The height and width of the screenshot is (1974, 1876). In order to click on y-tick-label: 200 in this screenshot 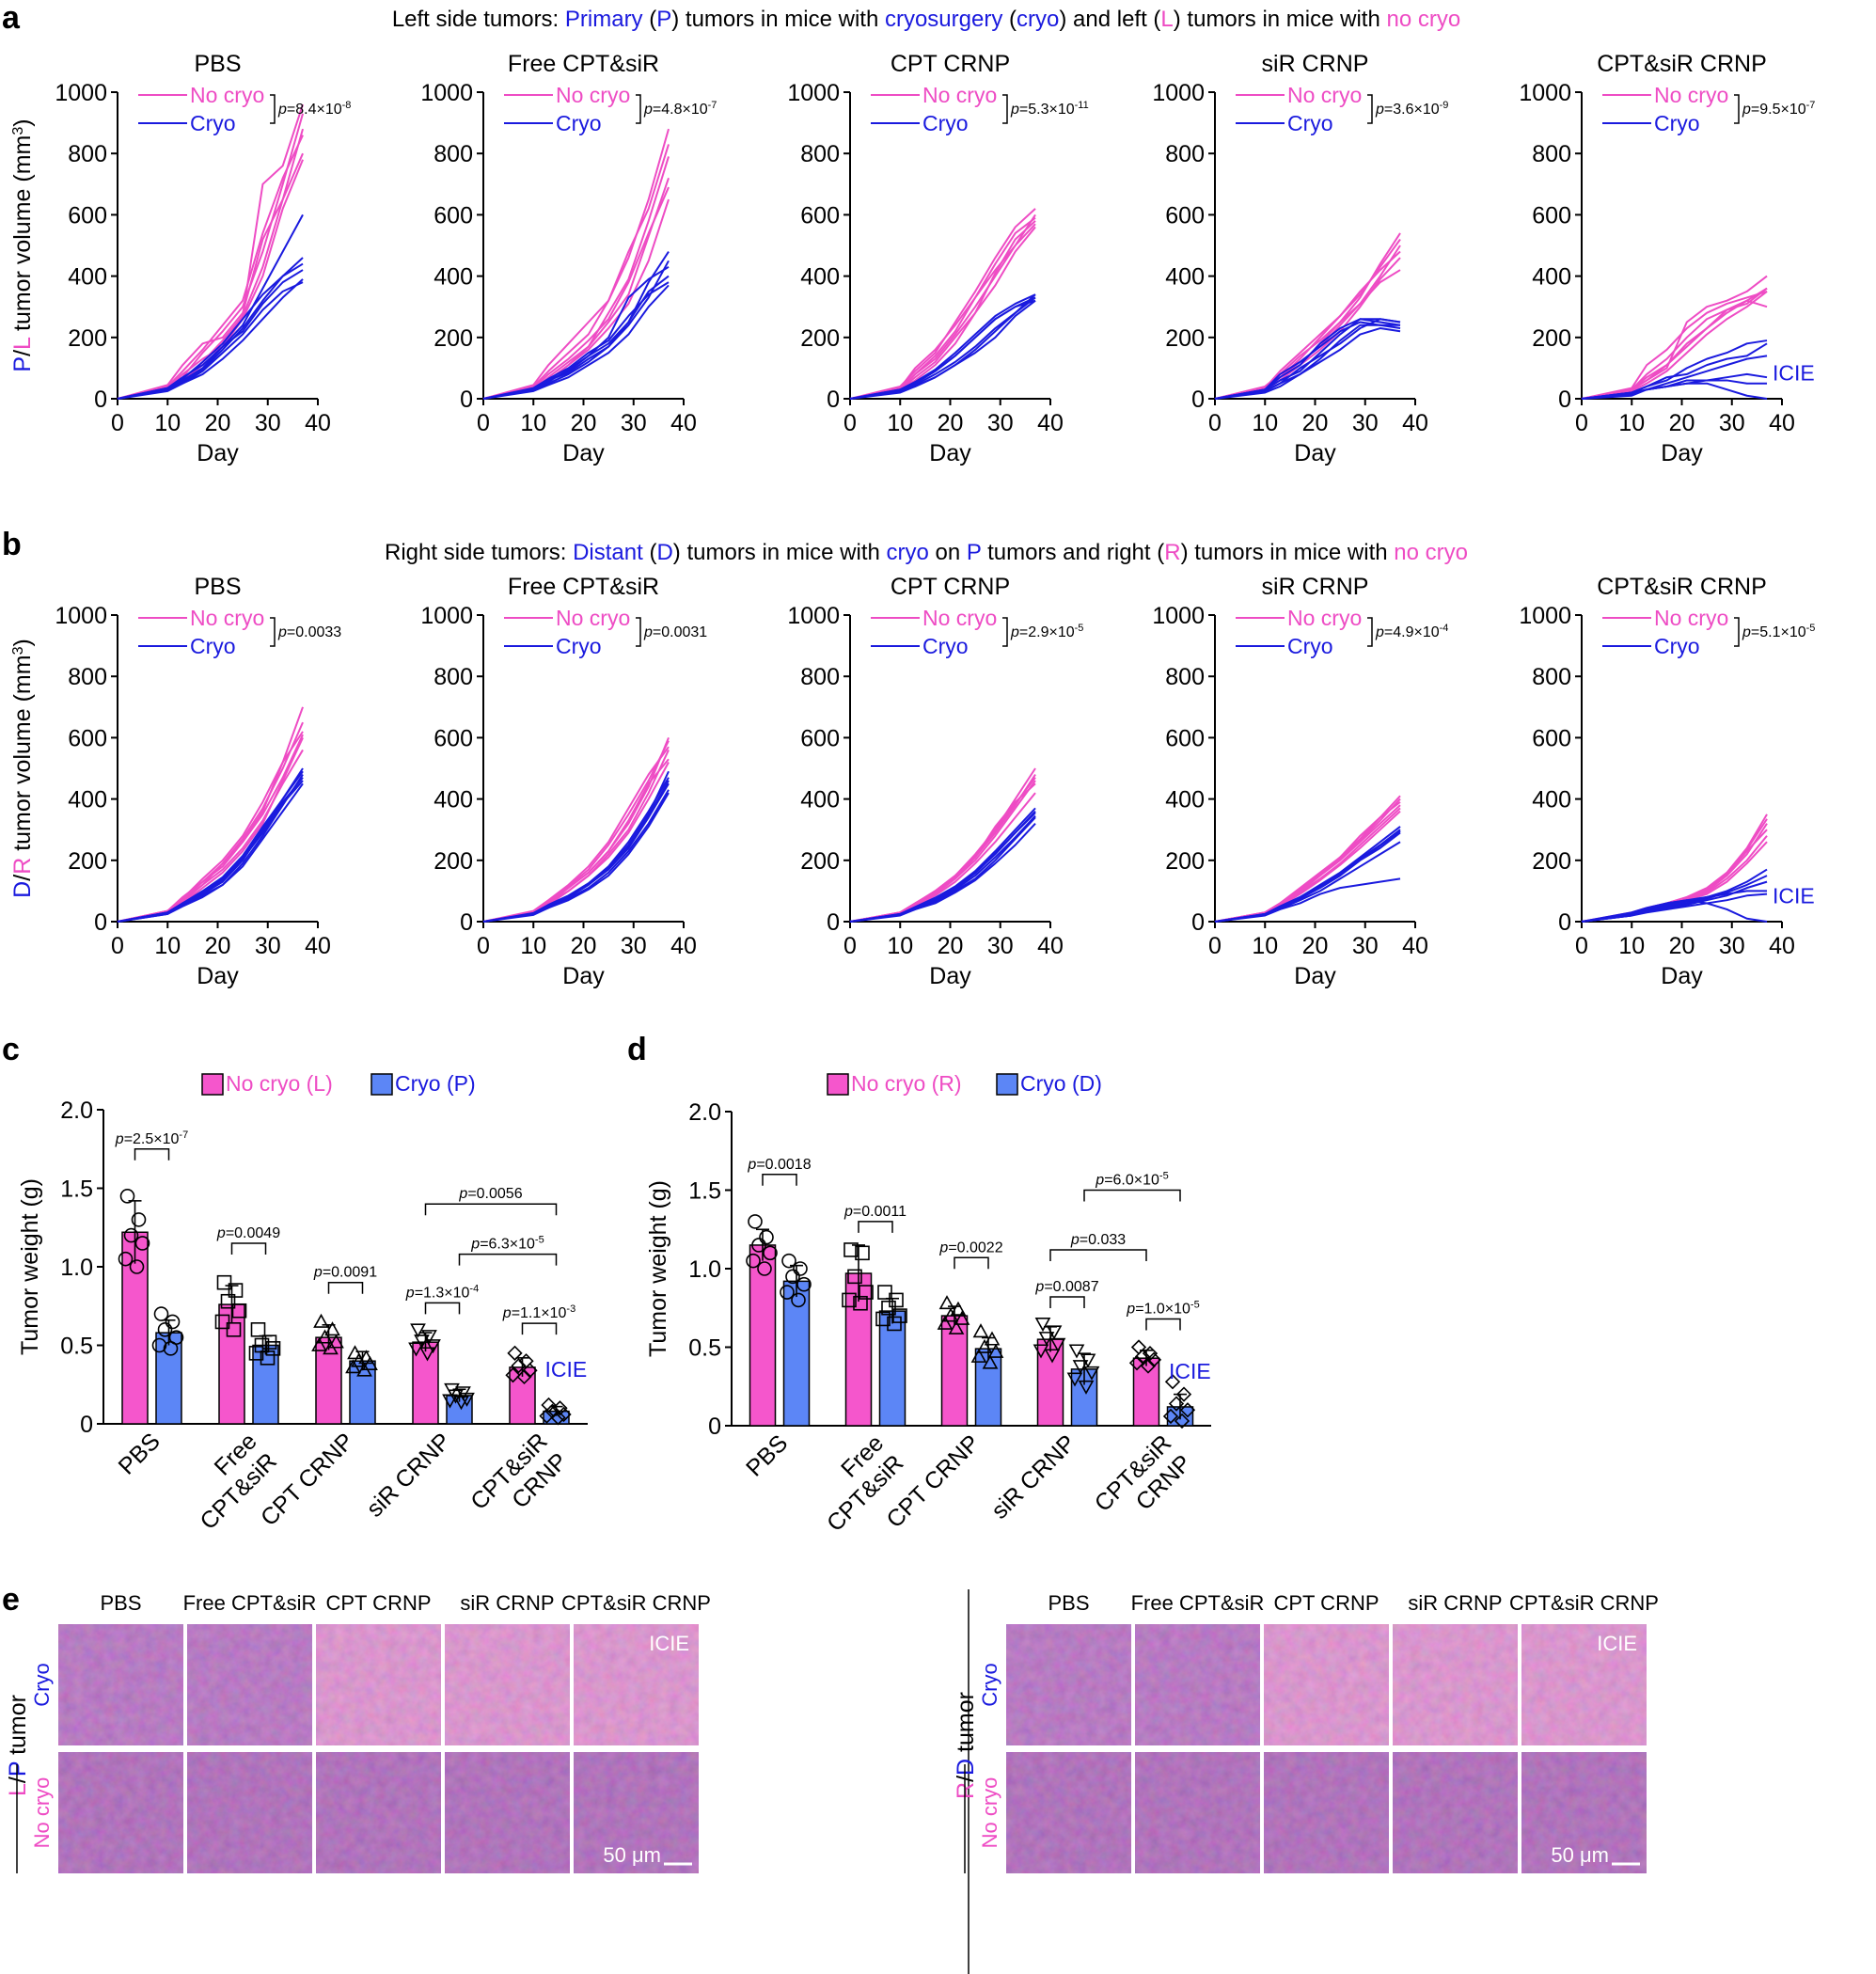, I will do `click(1185, 861)`.